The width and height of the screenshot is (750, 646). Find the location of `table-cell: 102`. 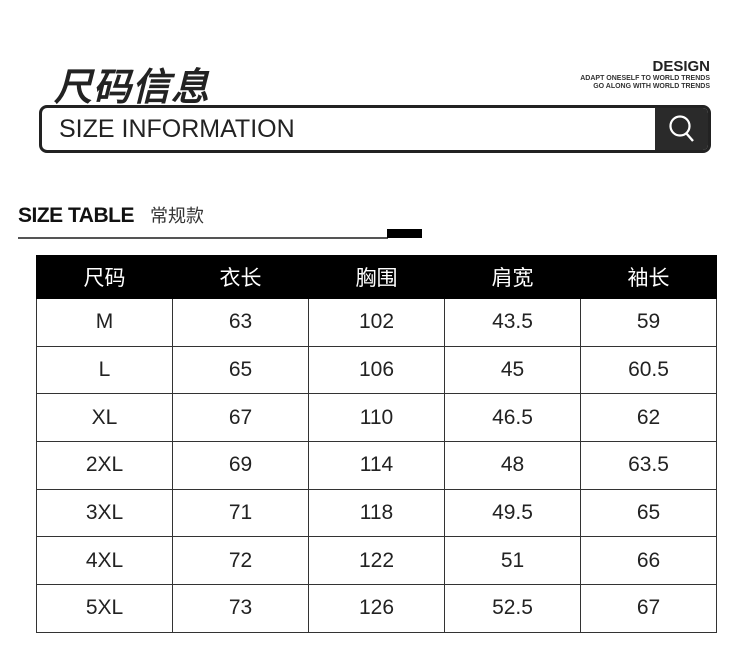

table-cell: 102 is located at coordinates (376, 322).